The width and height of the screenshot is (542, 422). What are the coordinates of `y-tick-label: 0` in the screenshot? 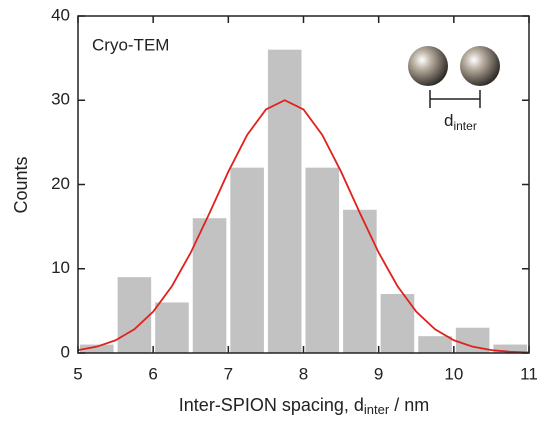 It's located at (65, 351).